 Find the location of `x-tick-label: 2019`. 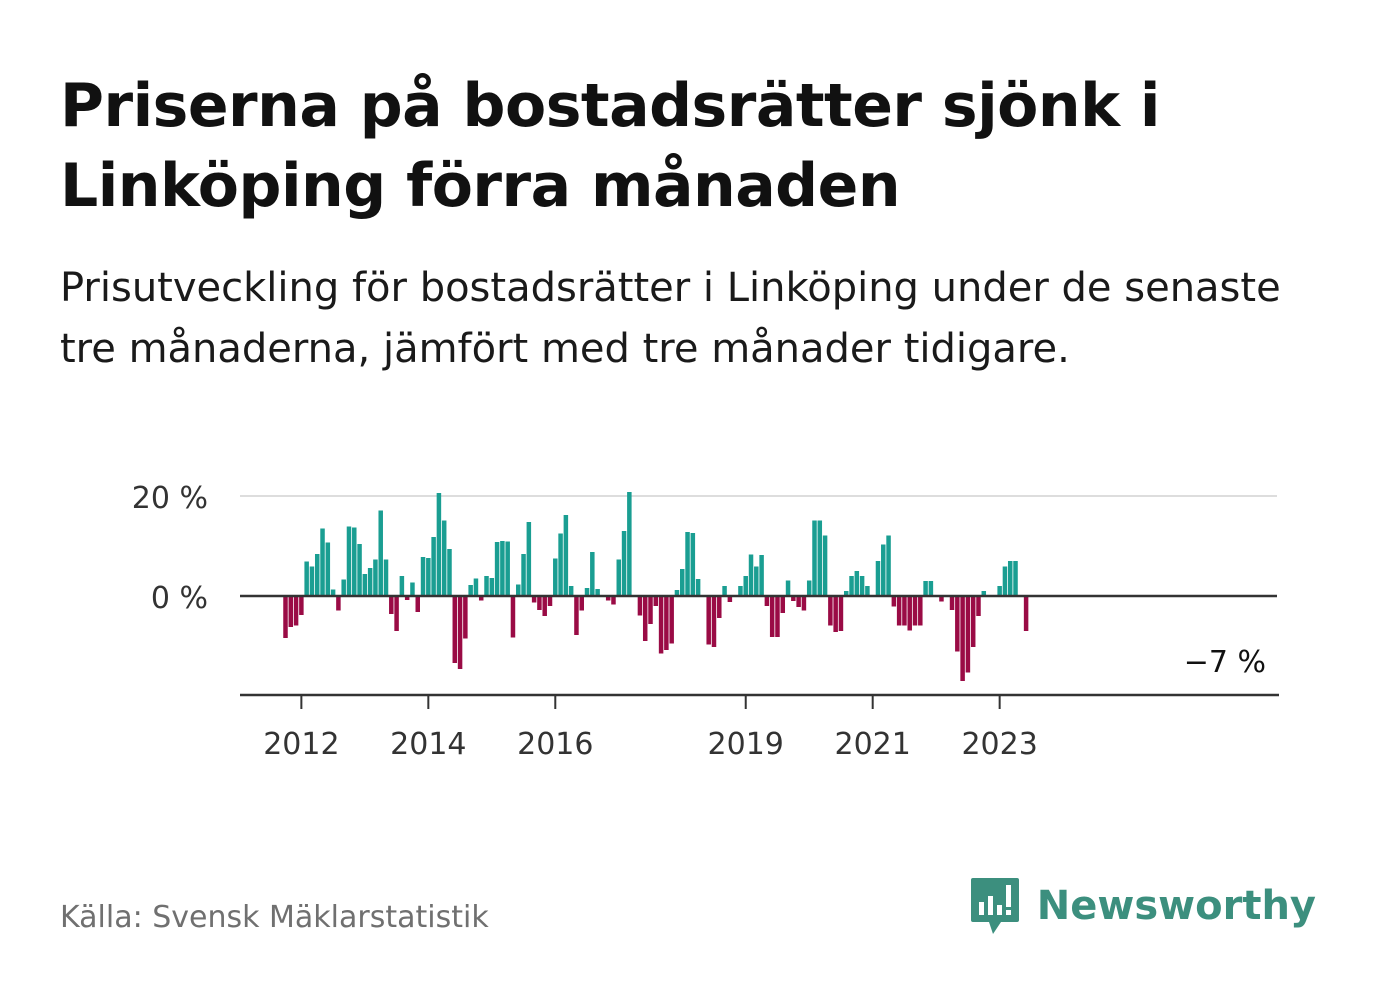

x-tick-label: 2019 is located at coordinates (746, 744).